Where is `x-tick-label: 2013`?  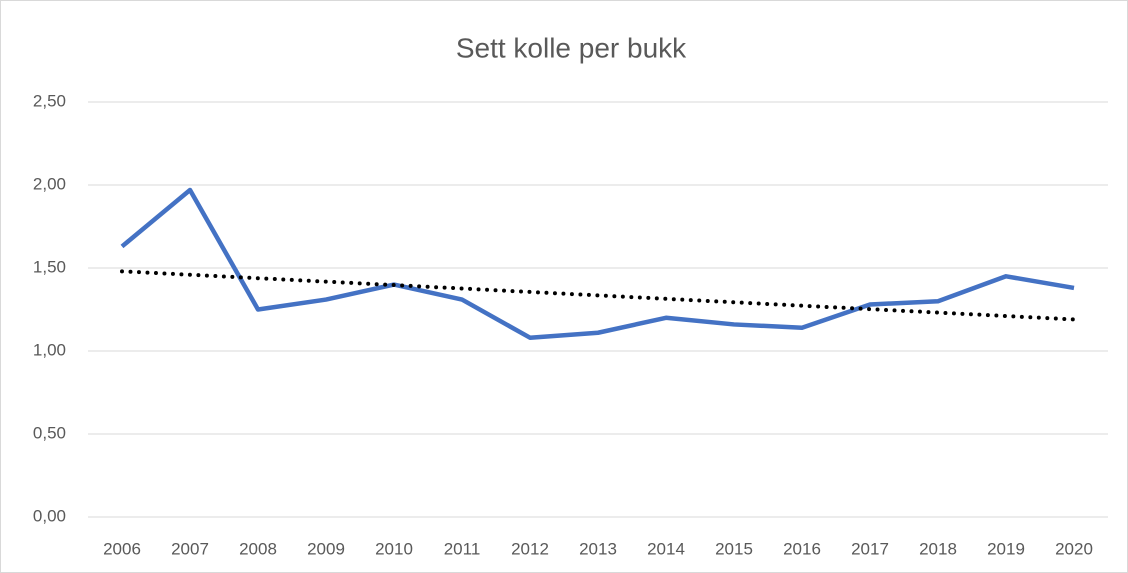
x-tick-label: 2013 is located at coordinates (598, 548).